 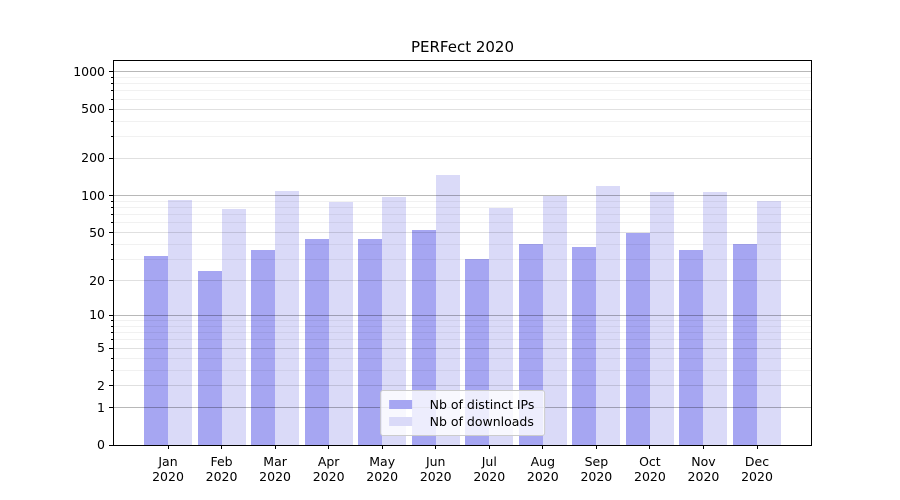 I want to click on bar-ips-nov, so click(x=691, y=347).